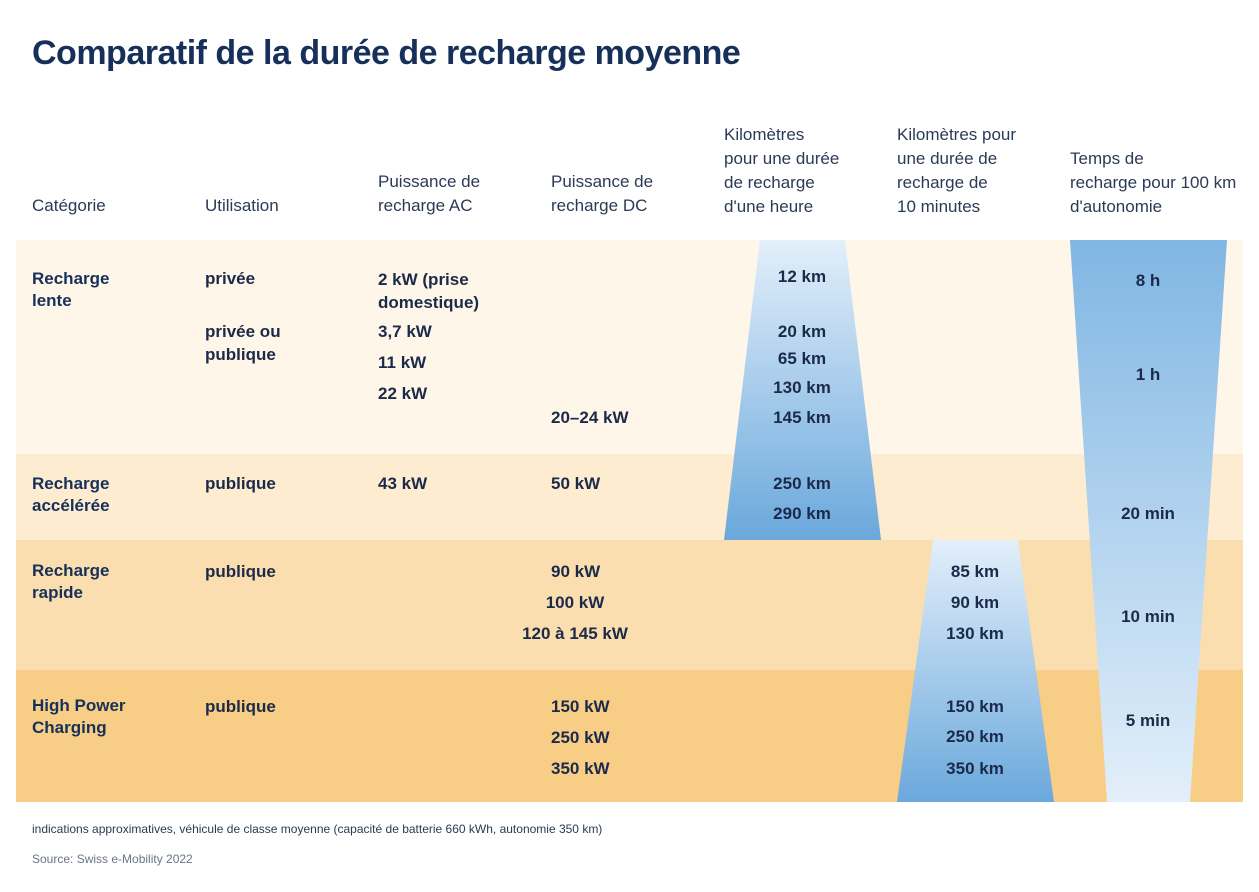 Image resolution: width=1259 pixels, height=892 pixels. I want to click on source-note: Source: Swiss e-Mobility 2022, so click(112, 859).